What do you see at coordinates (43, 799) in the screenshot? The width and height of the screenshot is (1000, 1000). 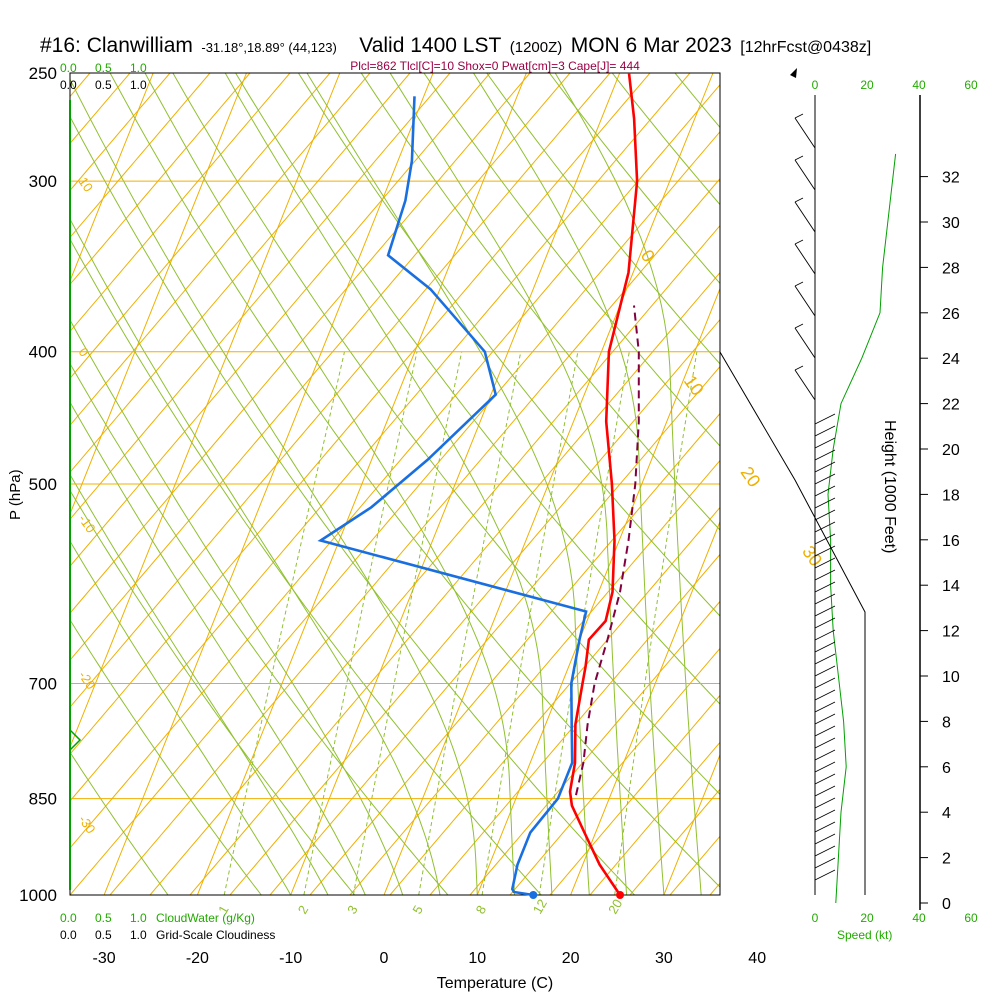 I see `pressure-tick-label: 850` at bounding box center [43, 799].